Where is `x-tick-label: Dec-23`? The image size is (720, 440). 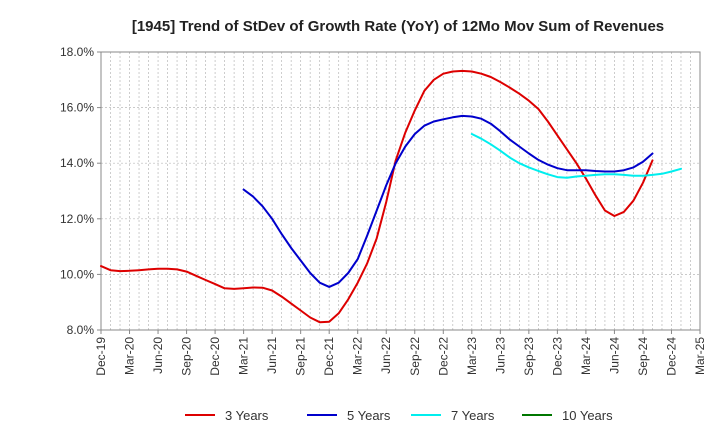
x-tick-label: Dec-23 is located at coordinates (557, 356).